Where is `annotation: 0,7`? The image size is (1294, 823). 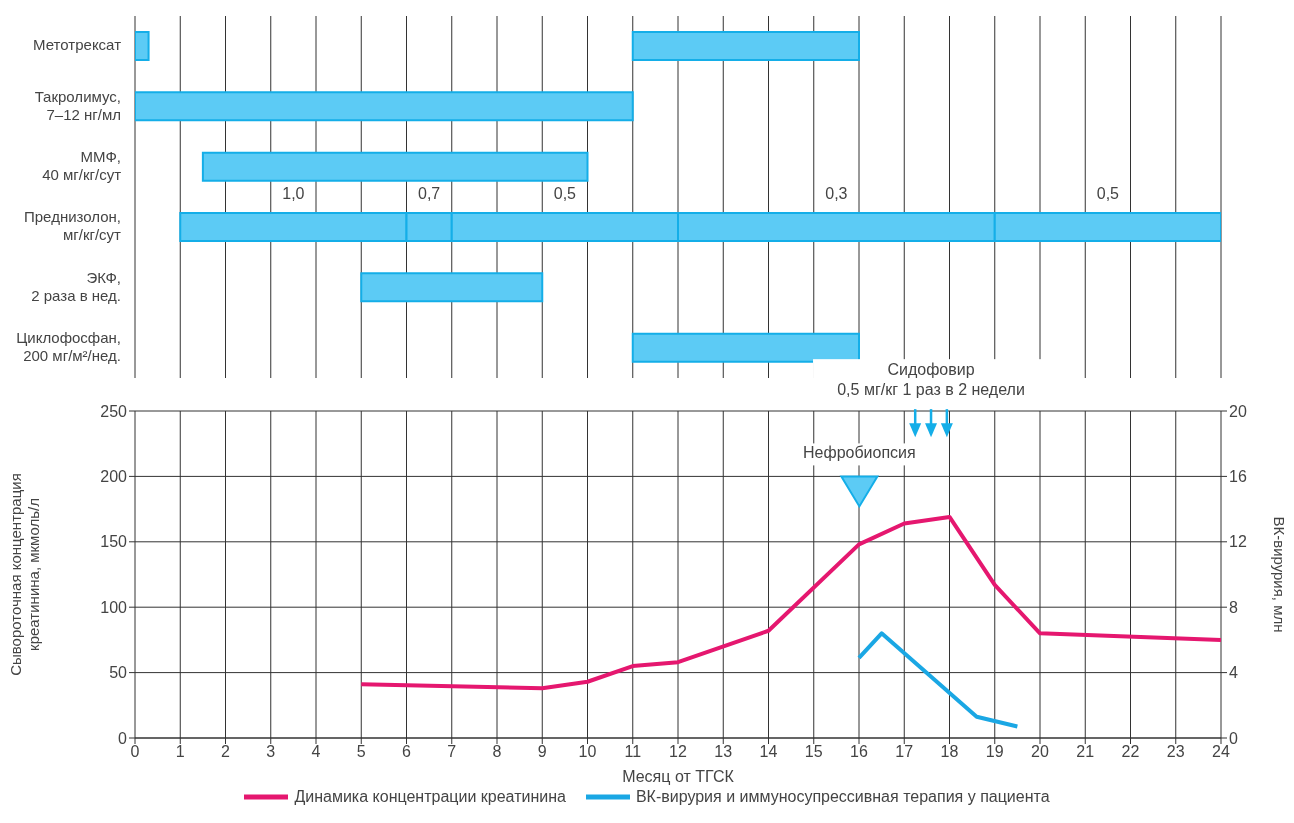 annotation: 0,7 is located at coordinates (429, 194).